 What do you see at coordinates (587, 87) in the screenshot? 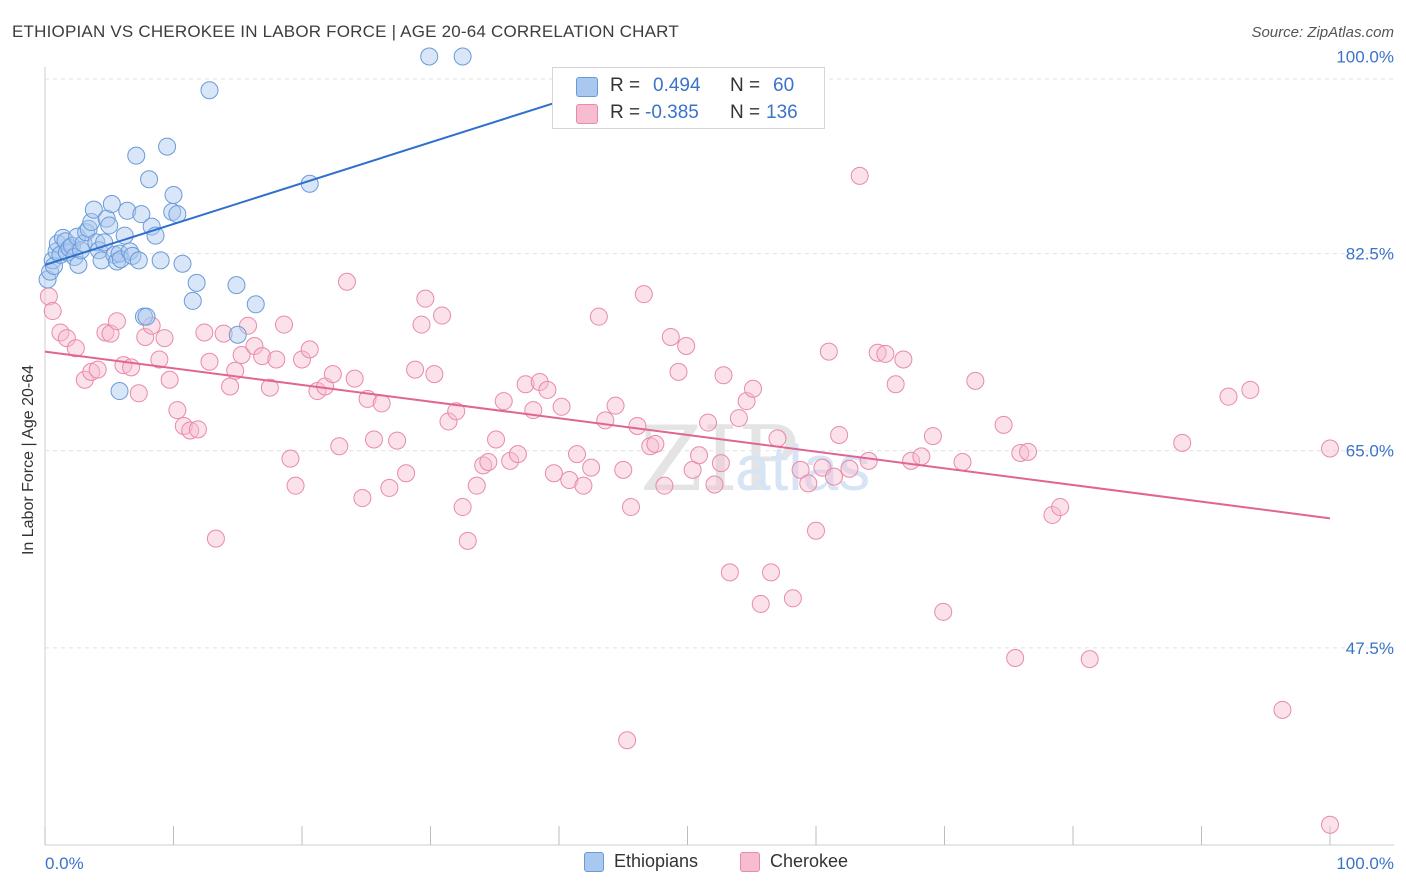
I see `ethiopians-swatch` at bounding box center [587, 87].